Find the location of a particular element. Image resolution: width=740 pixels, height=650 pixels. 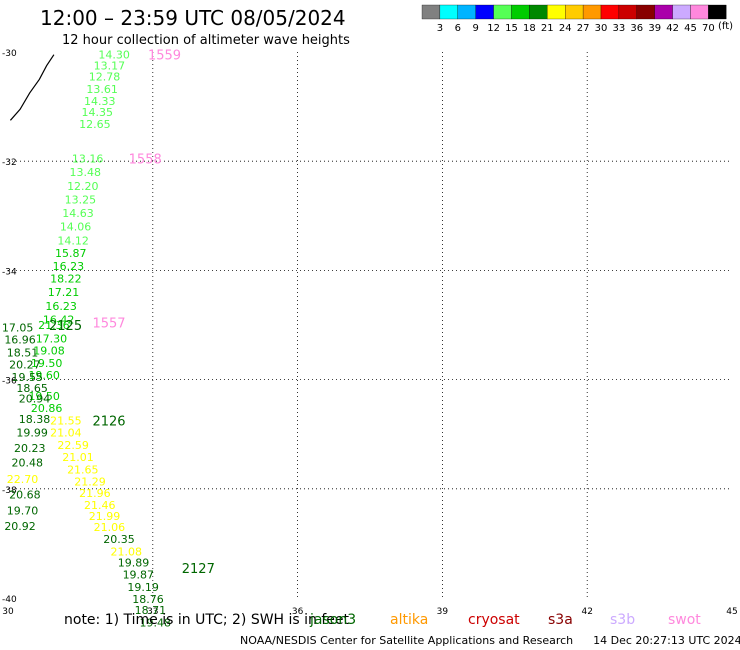

wave-height-point: 18.76 is located at coordinates (148, 599).